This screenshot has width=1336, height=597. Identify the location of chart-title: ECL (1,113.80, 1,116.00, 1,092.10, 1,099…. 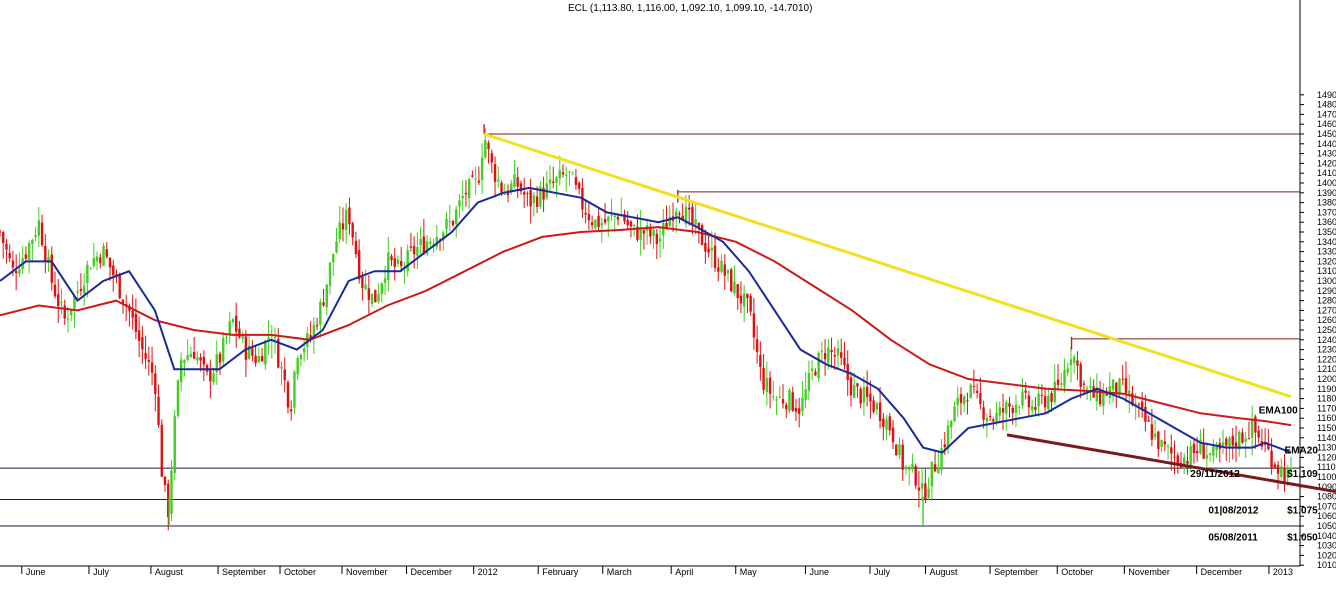
(690, 8).